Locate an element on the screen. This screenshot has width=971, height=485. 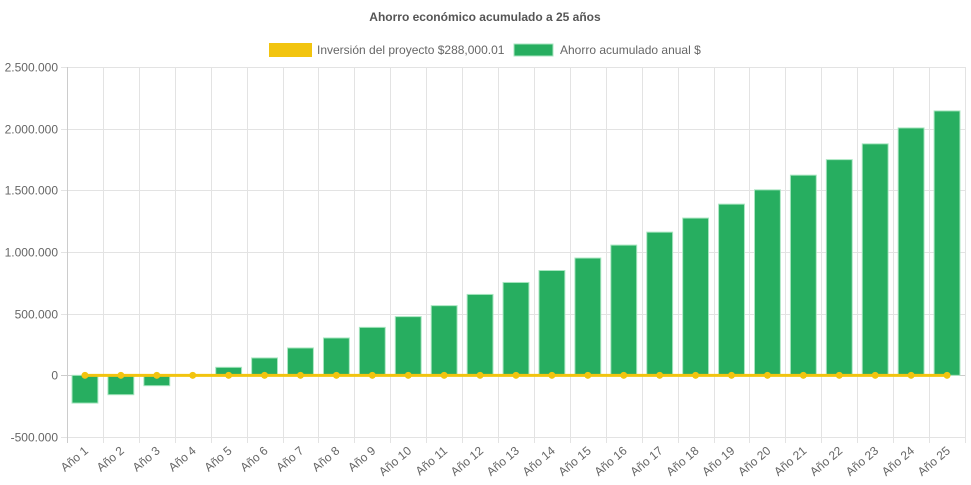
y-tick-label: 2.500.000 is located at coordinates (32, 68).